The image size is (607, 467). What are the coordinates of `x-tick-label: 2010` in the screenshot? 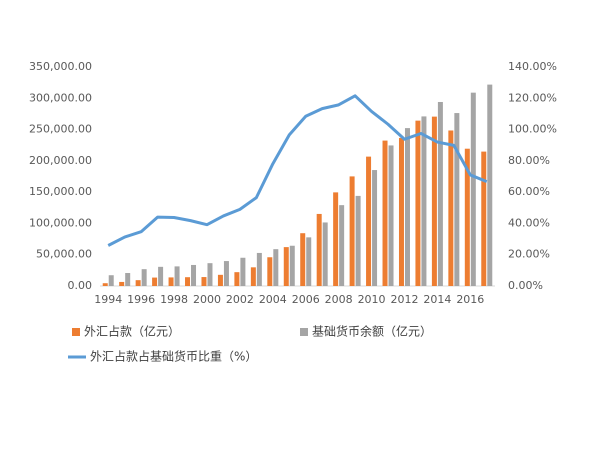 It's located at (372, 299).